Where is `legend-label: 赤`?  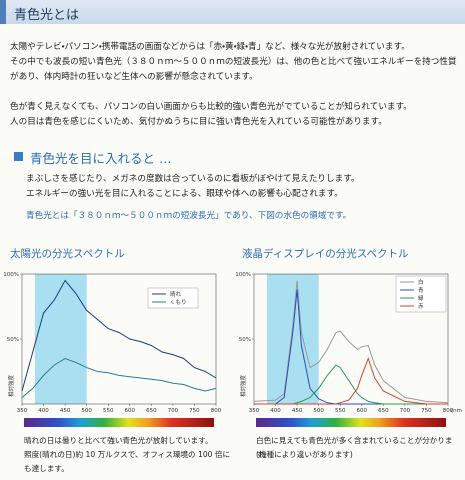
legend-label: 赤 is located at coordinates (421, 306).